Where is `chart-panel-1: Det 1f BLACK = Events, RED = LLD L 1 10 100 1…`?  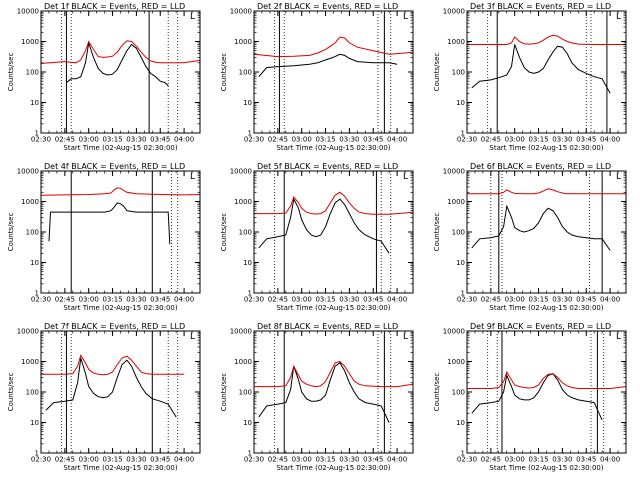
chart-panel-1: Det 1f BLACK = Events, RED = LLD L 1 10 100 1… is located at coordinates (104, 77).